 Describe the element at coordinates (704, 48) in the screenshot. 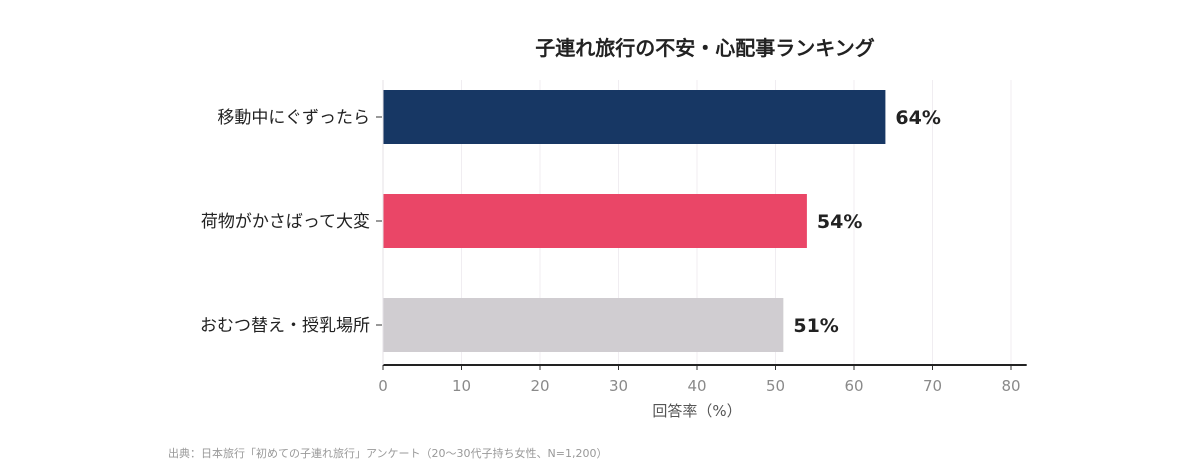

I see `chart-title: 子連れ旅行の不安・心配事ランキング` at that location.